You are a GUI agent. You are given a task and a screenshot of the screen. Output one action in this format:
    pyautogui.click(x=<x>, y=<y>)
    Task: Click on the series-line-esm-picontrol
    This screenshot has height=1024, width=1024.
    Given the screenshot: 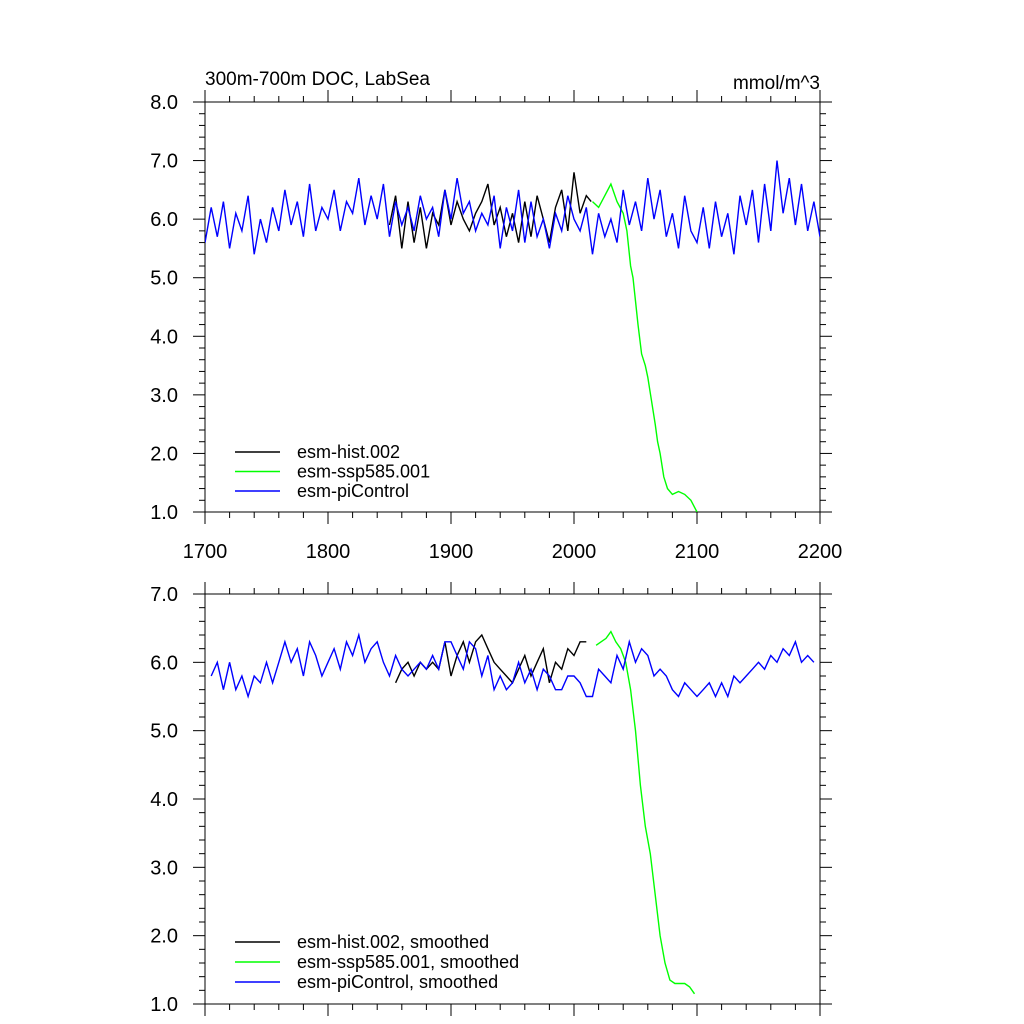 What is the action you would take?
    pyautogui.click(x=512, y=207)
    